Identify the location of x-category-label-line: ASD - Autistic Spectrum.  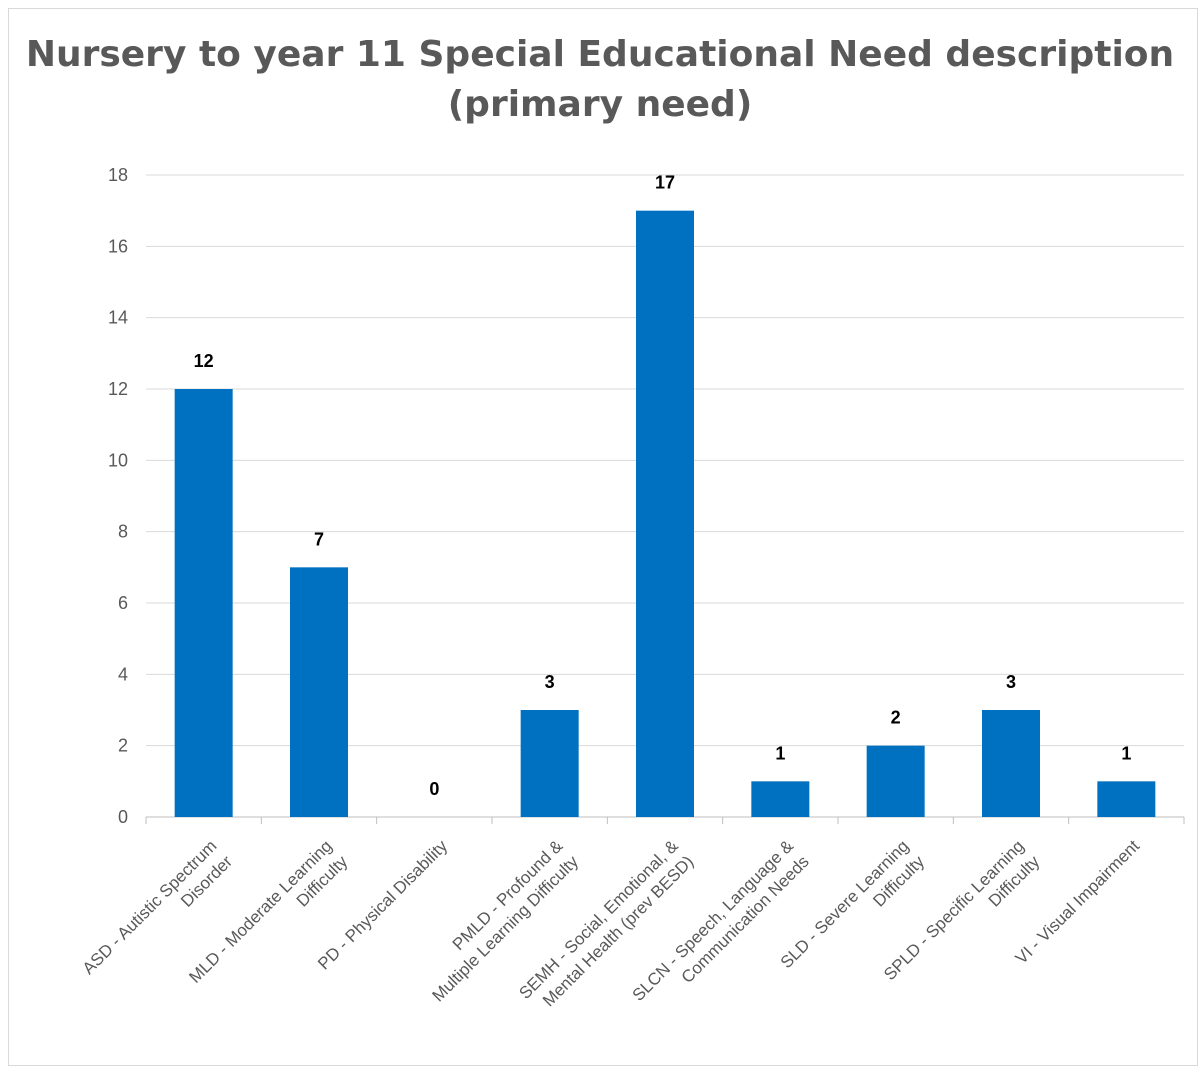
(150, 907).